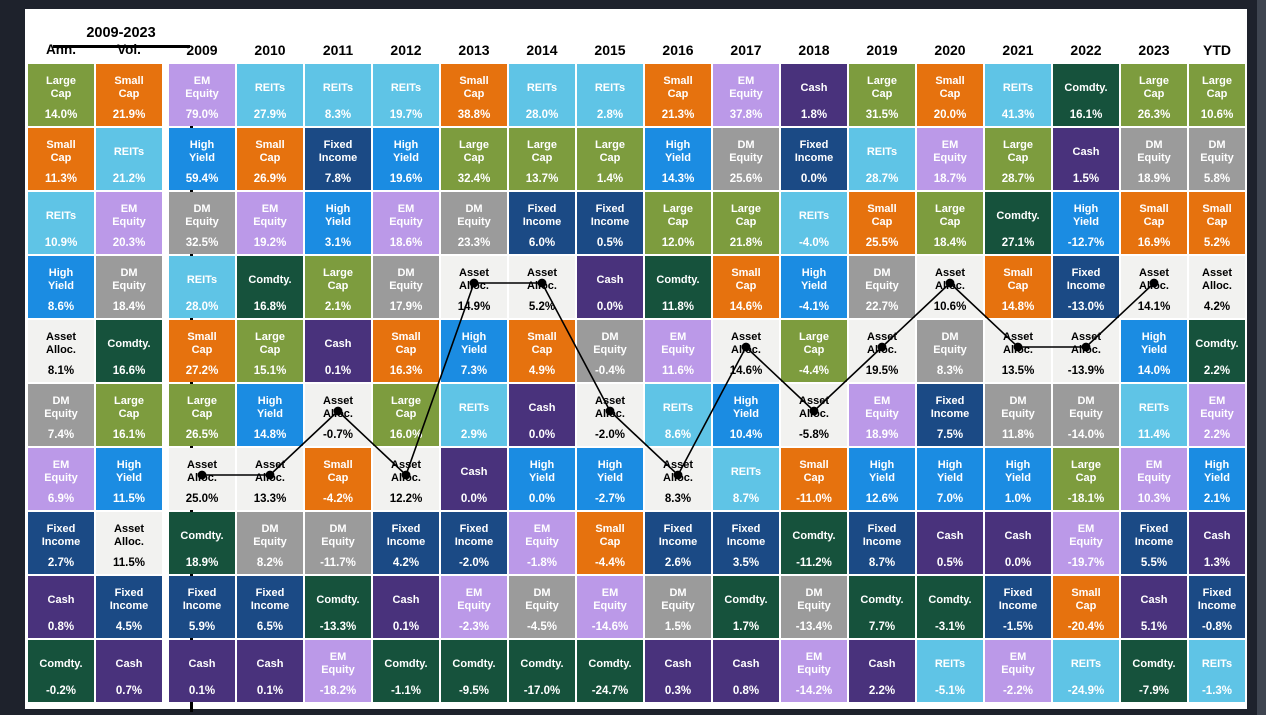 This screenshot has height=715, width=1266. Describe the element at coordinates (338, 242) in the screenshot. I see `return-value: 3.1%` at that location.